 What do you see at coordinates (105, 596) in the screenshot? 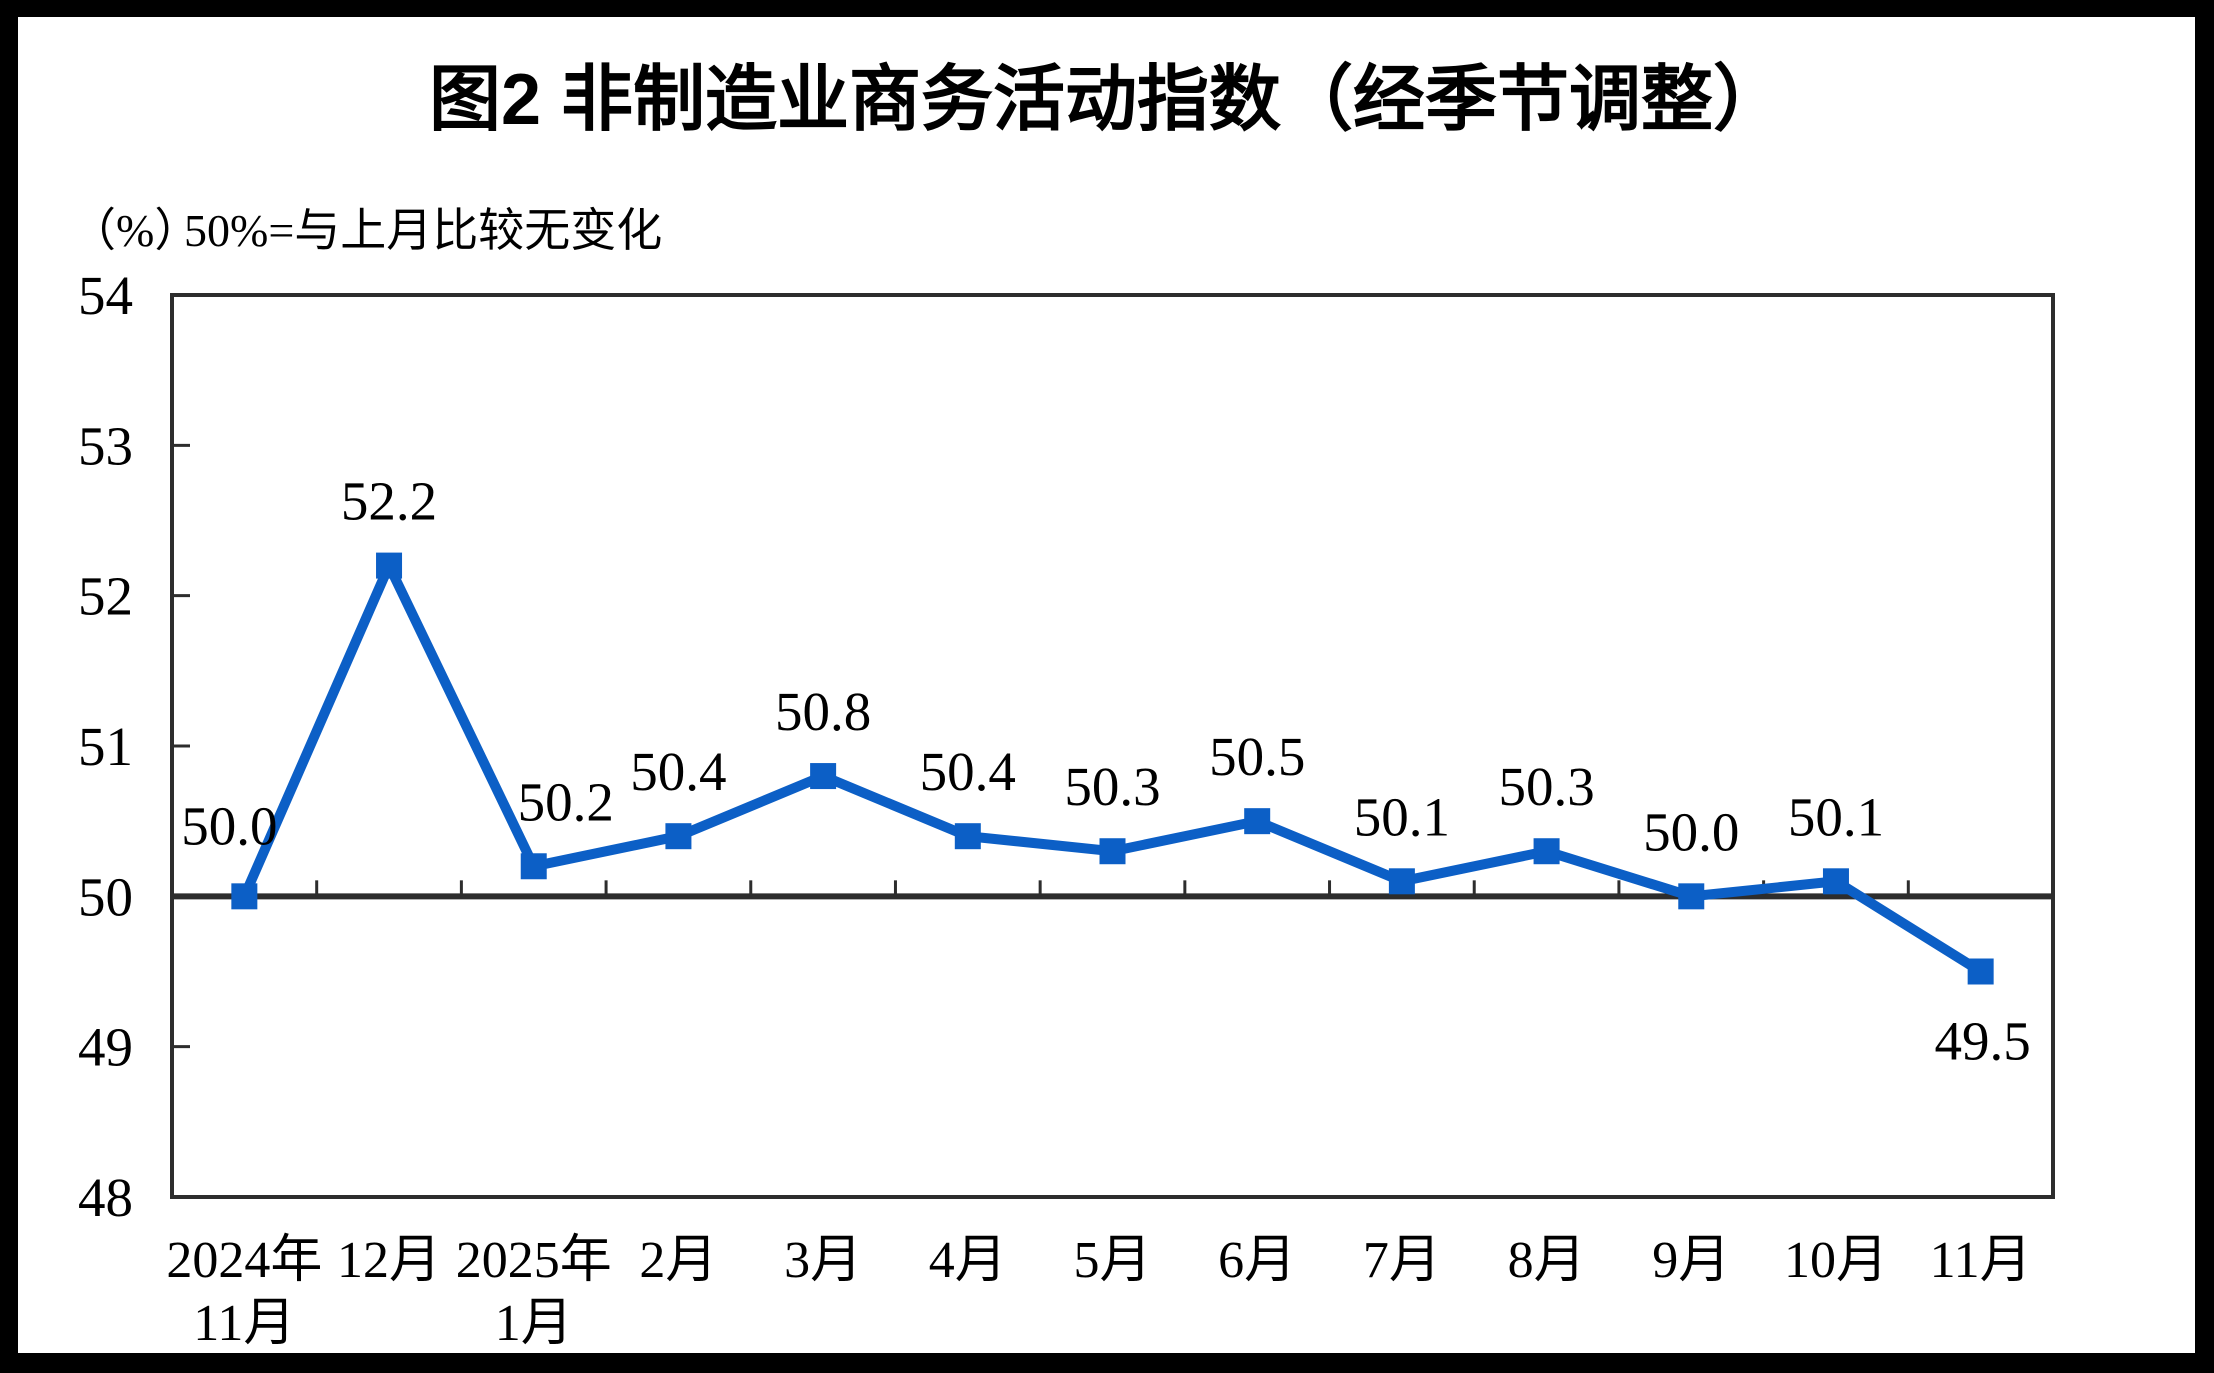
I see `y-axis-tick-label: 52` at bounding box center [105, 596].